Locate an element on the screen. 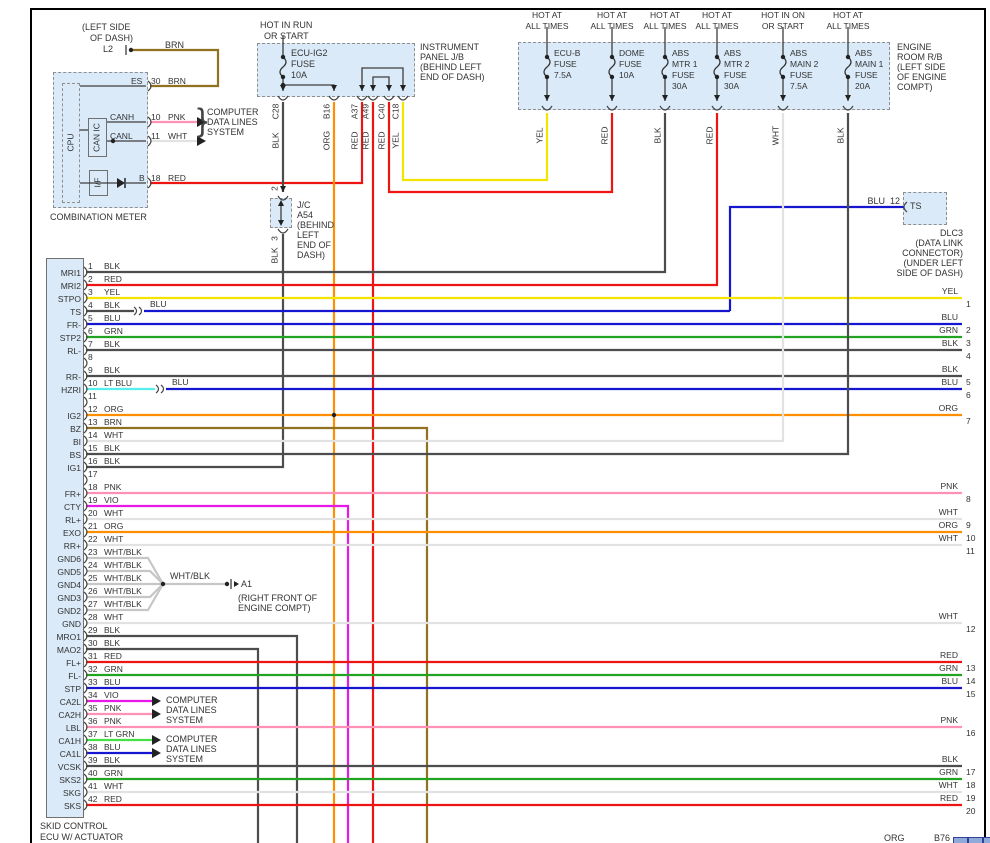 The width and height of the screenshot is (990, 843). ground-note: (RIGHT FRONT OF ENGINE COMPT) is located at coordinates (277, 603).